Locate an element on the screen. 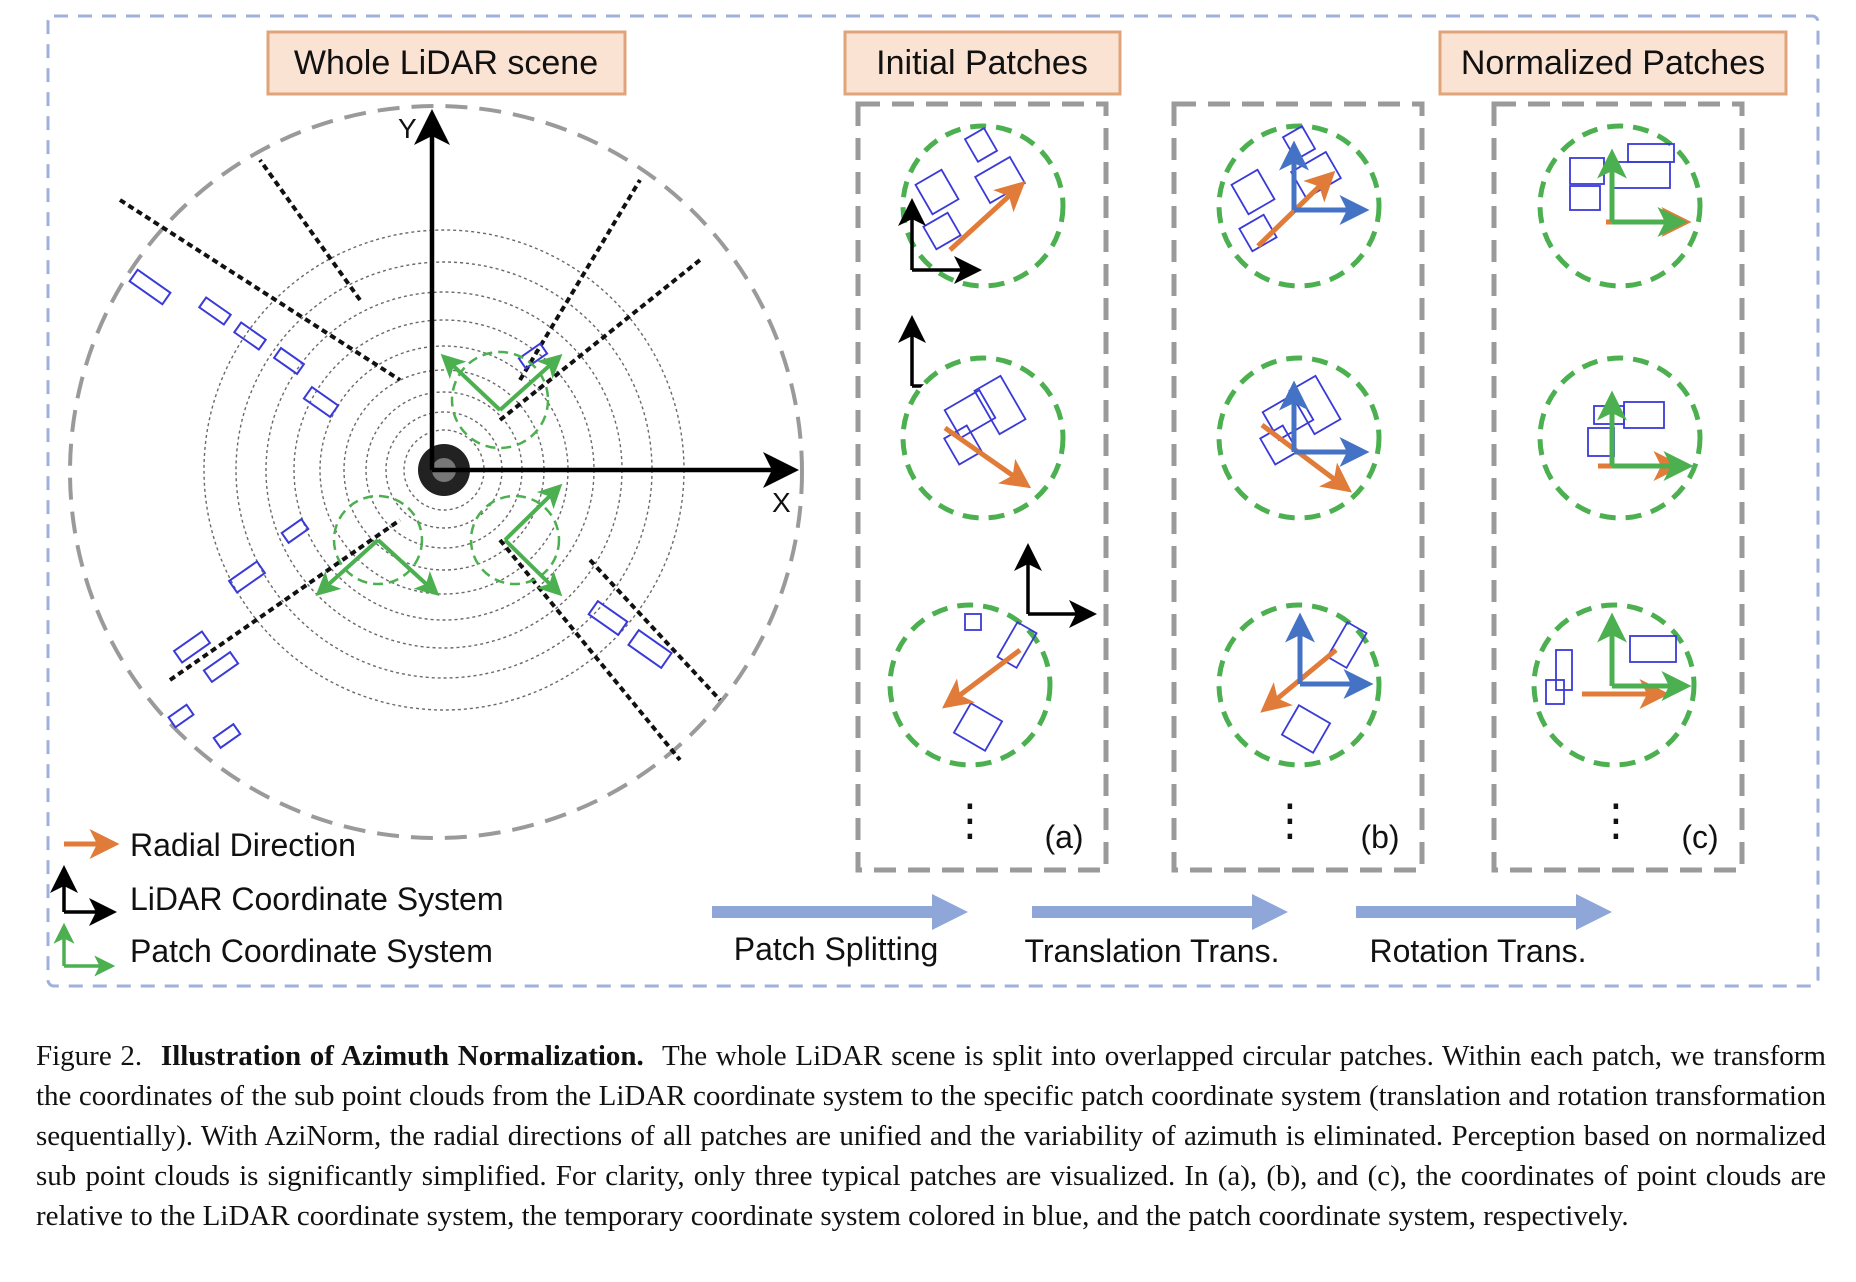 The width and height of the screenshot is (1856, 1282). patch-b1 is located at coordinates (1299, 206).